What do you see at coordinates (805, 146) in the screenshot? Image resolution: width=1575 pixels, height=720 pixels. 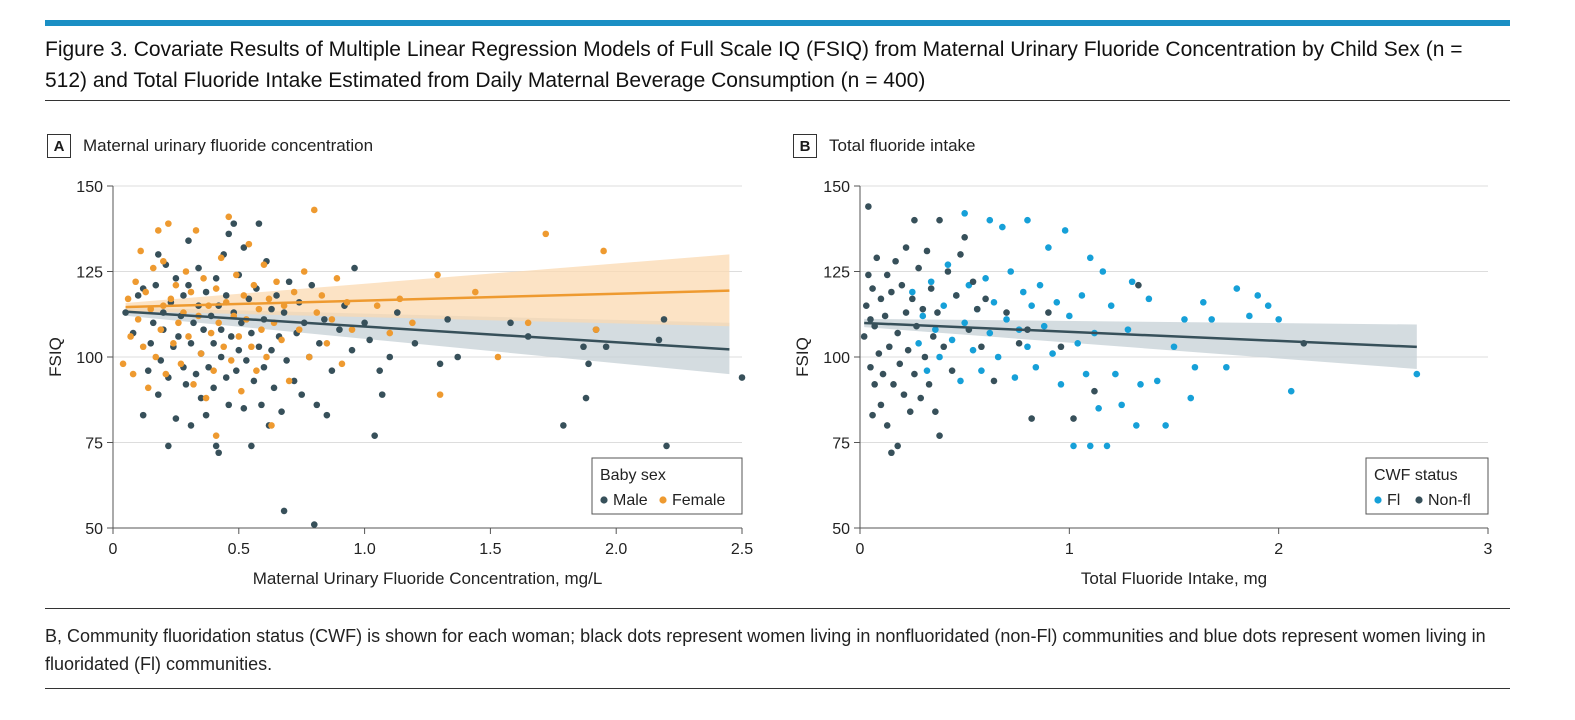 I see `panel-b-letter: B` at bounding box center [805, 146].